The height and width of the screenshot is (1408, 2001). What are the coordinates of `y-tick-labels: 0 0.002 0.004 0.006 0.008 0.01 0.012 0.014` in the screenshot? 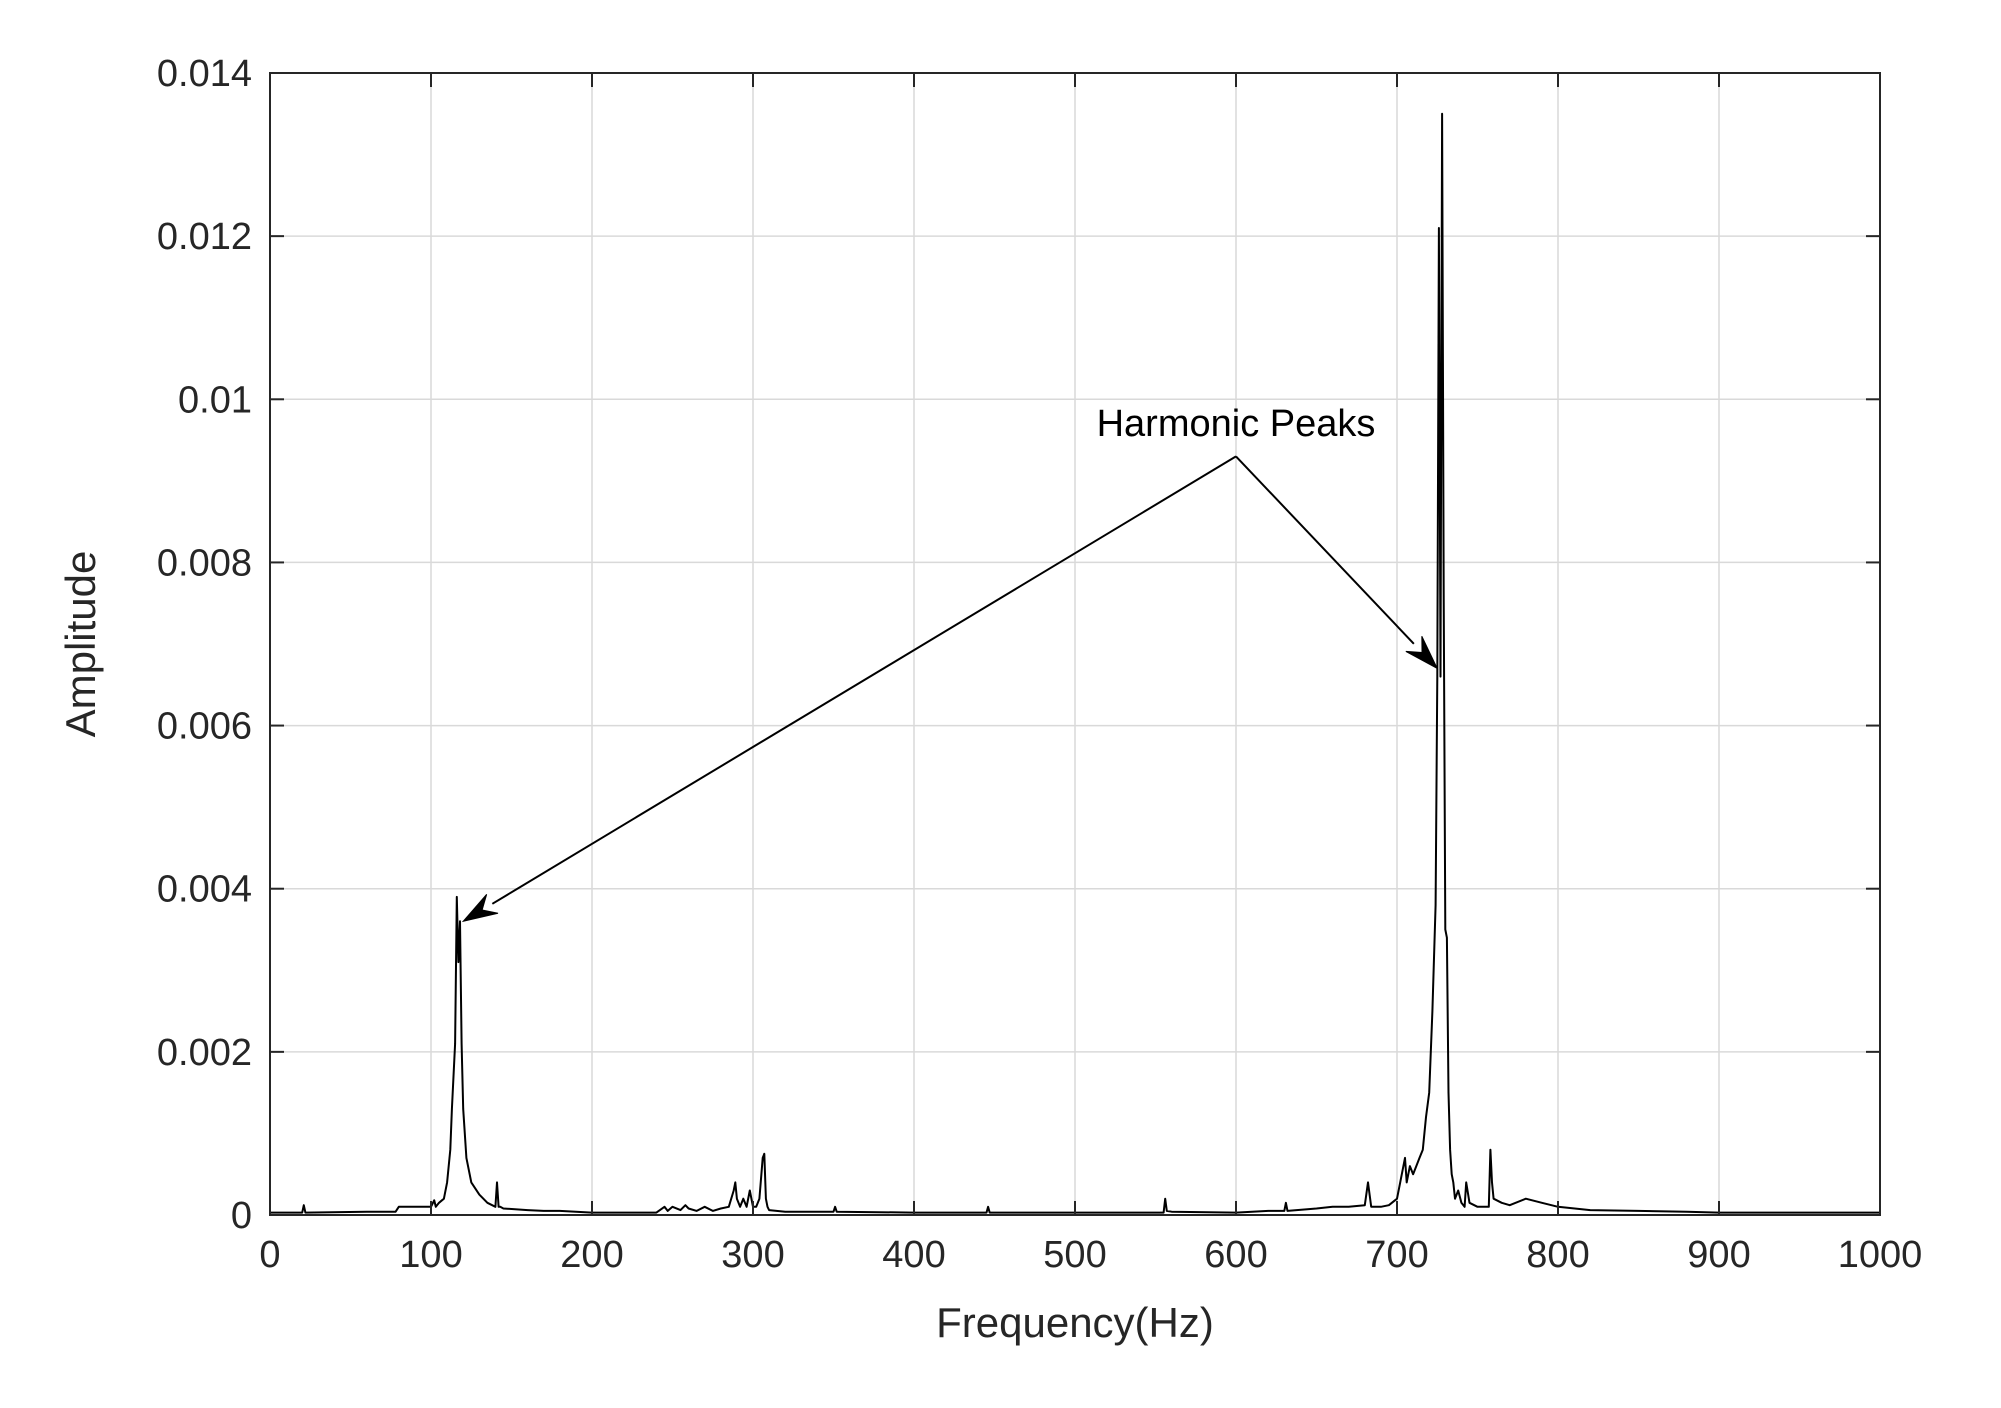 It's located at (204, 645).